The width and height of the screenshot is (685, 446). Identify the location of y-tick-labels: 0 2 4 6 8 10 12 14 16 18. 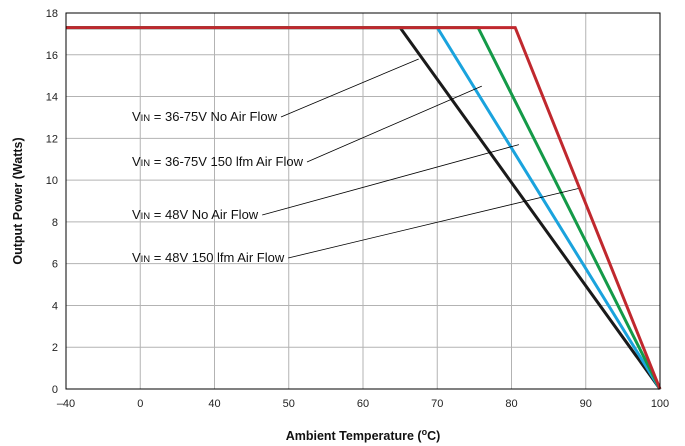
(52, 202).